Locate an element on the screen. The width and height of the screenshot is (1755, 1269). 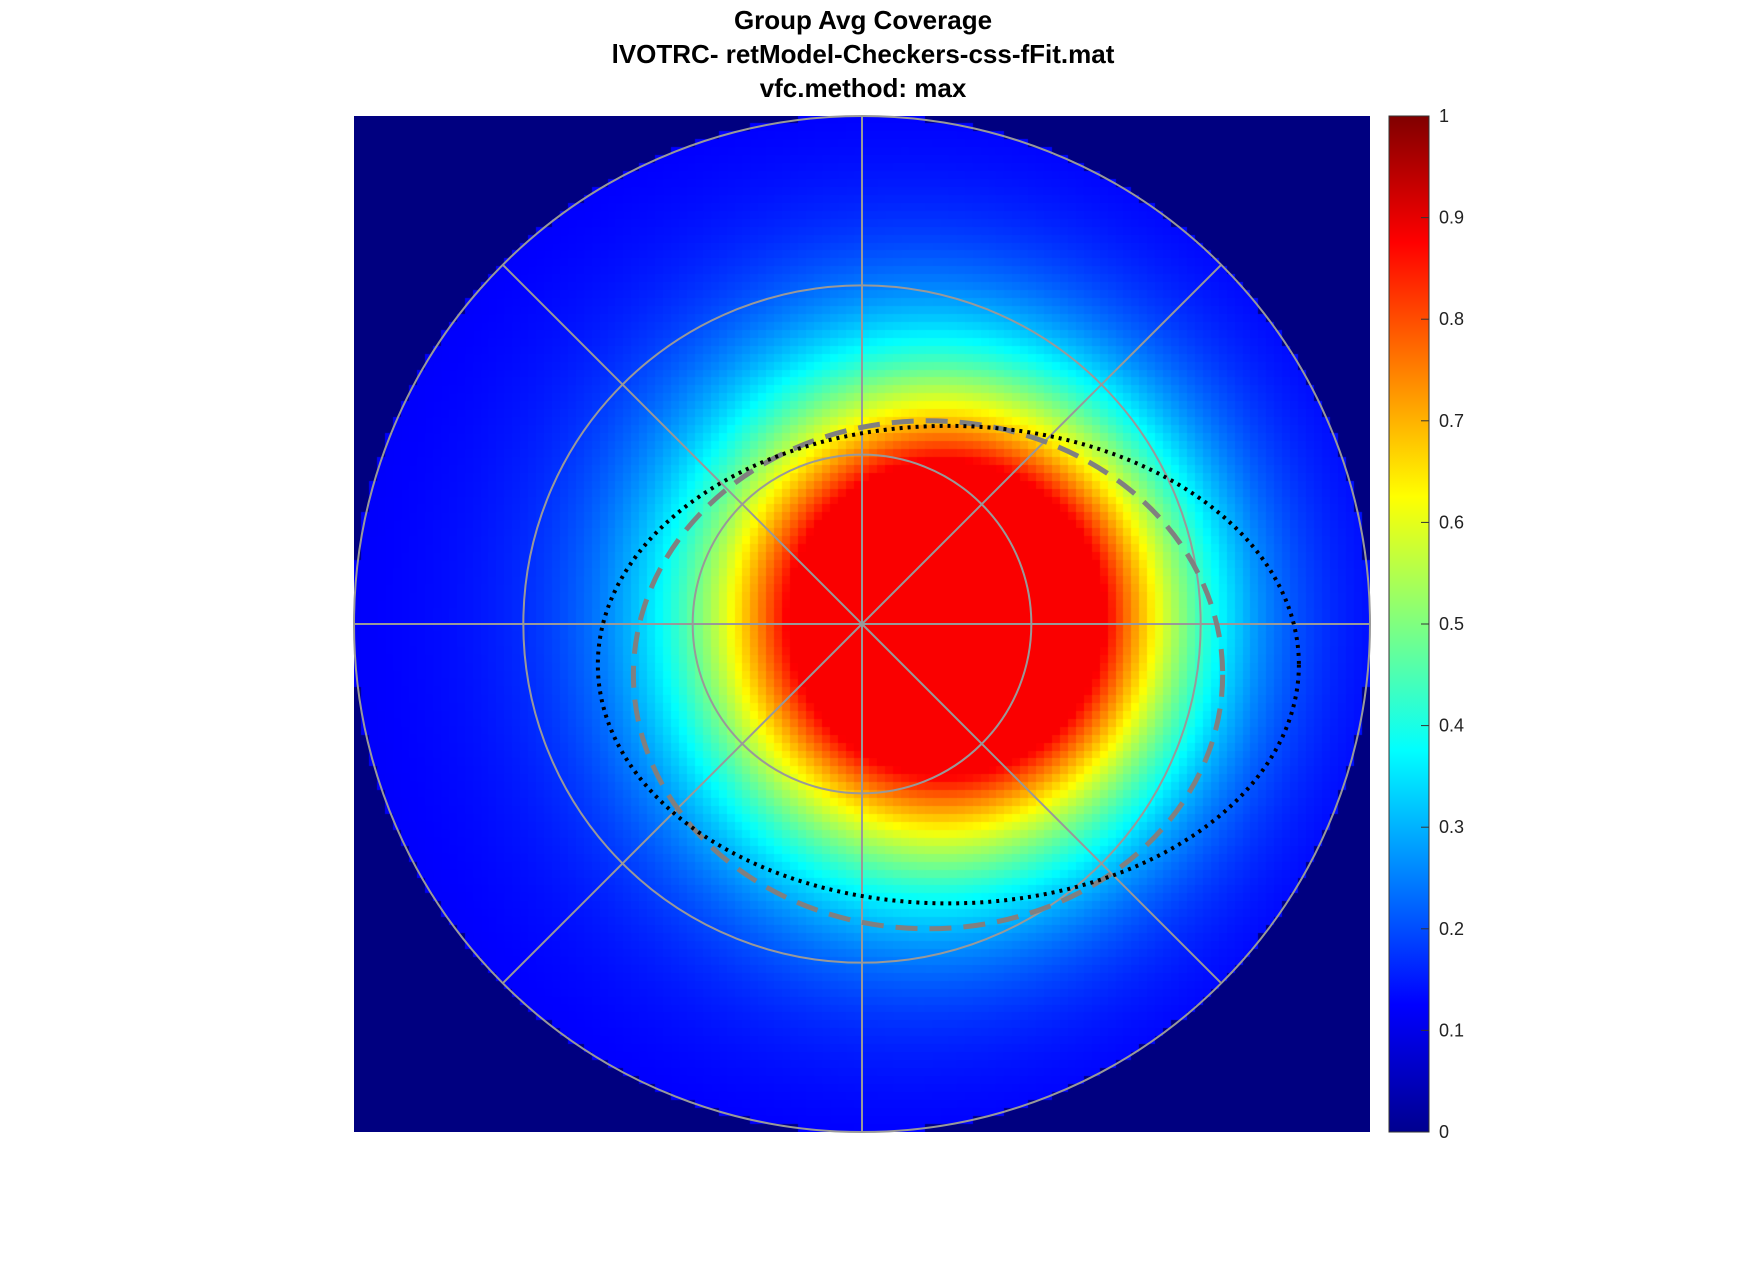
title-line-1: Group Avg Coverage is located at coordinates (863, 20).